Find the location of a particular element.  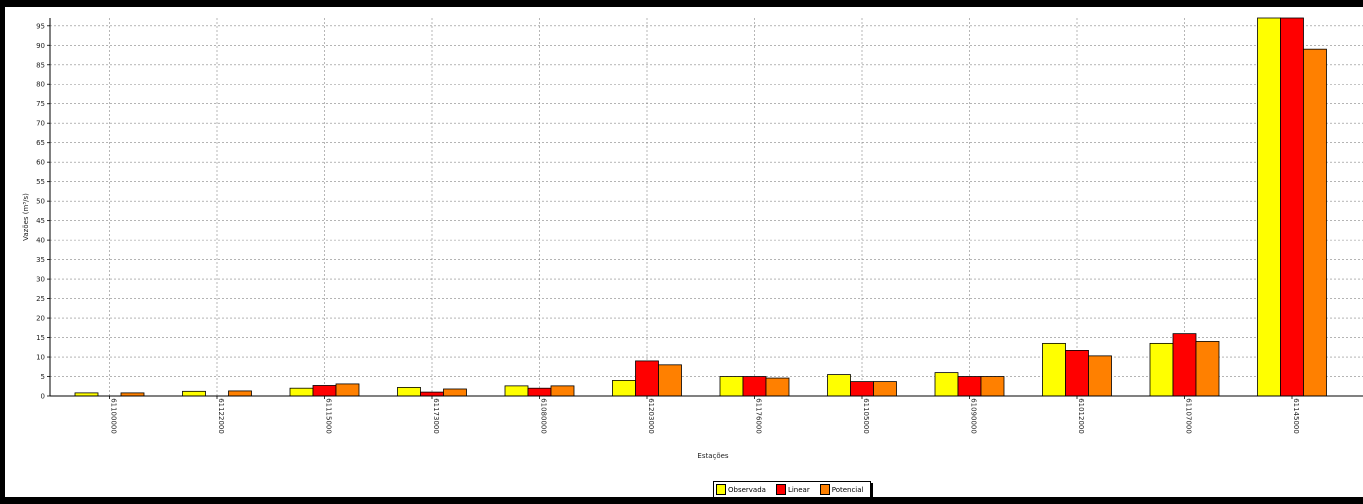

legend-item-linear: Linear is located at coordinates (792, 489).